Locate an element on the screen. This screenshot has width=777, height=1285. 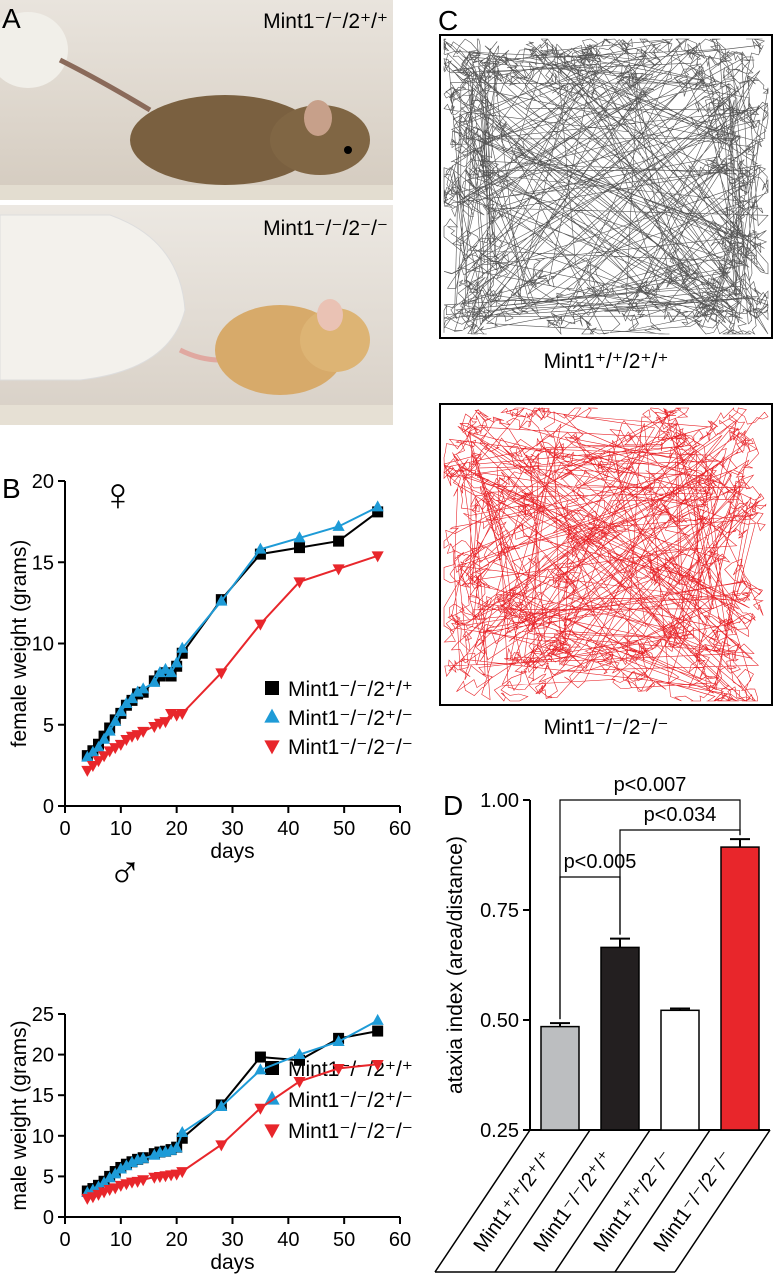
x-tick-label: 10 is located at coordinates (121, 1240).